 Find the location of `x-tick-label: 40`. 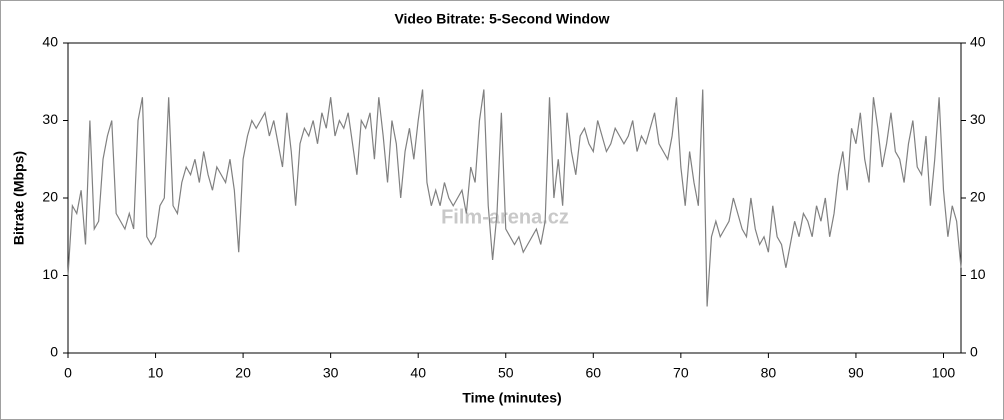

x-tick-label: 40 is located at coordinates (418, 373).